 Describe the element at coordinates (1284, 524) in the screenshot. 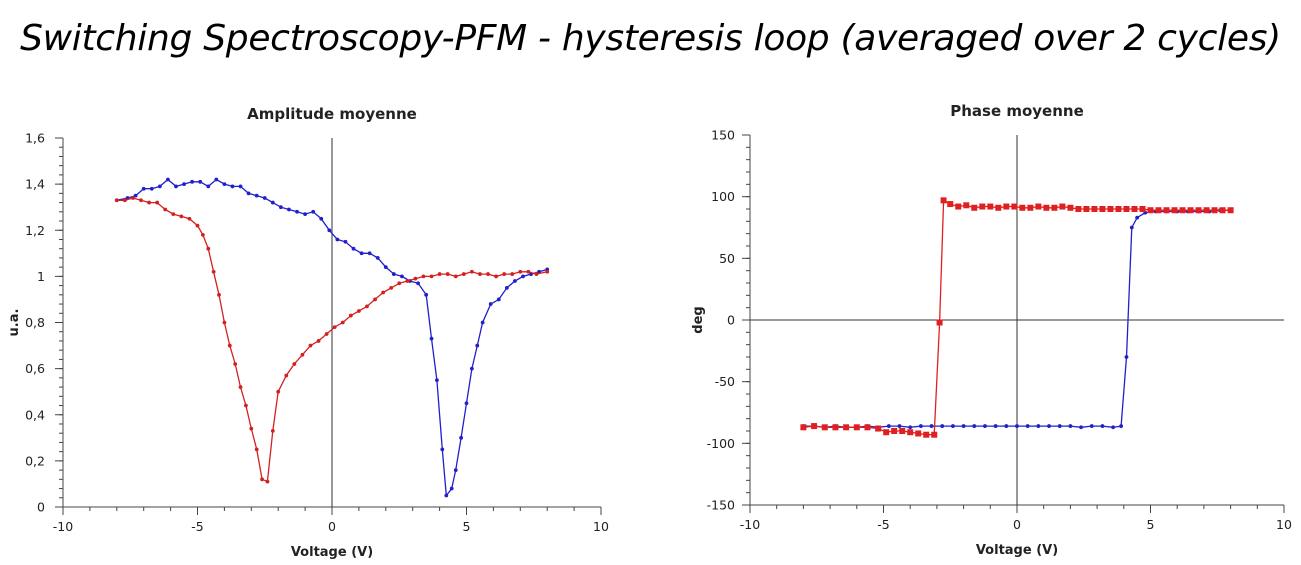

I see `x-tick-label: 10` at that location.